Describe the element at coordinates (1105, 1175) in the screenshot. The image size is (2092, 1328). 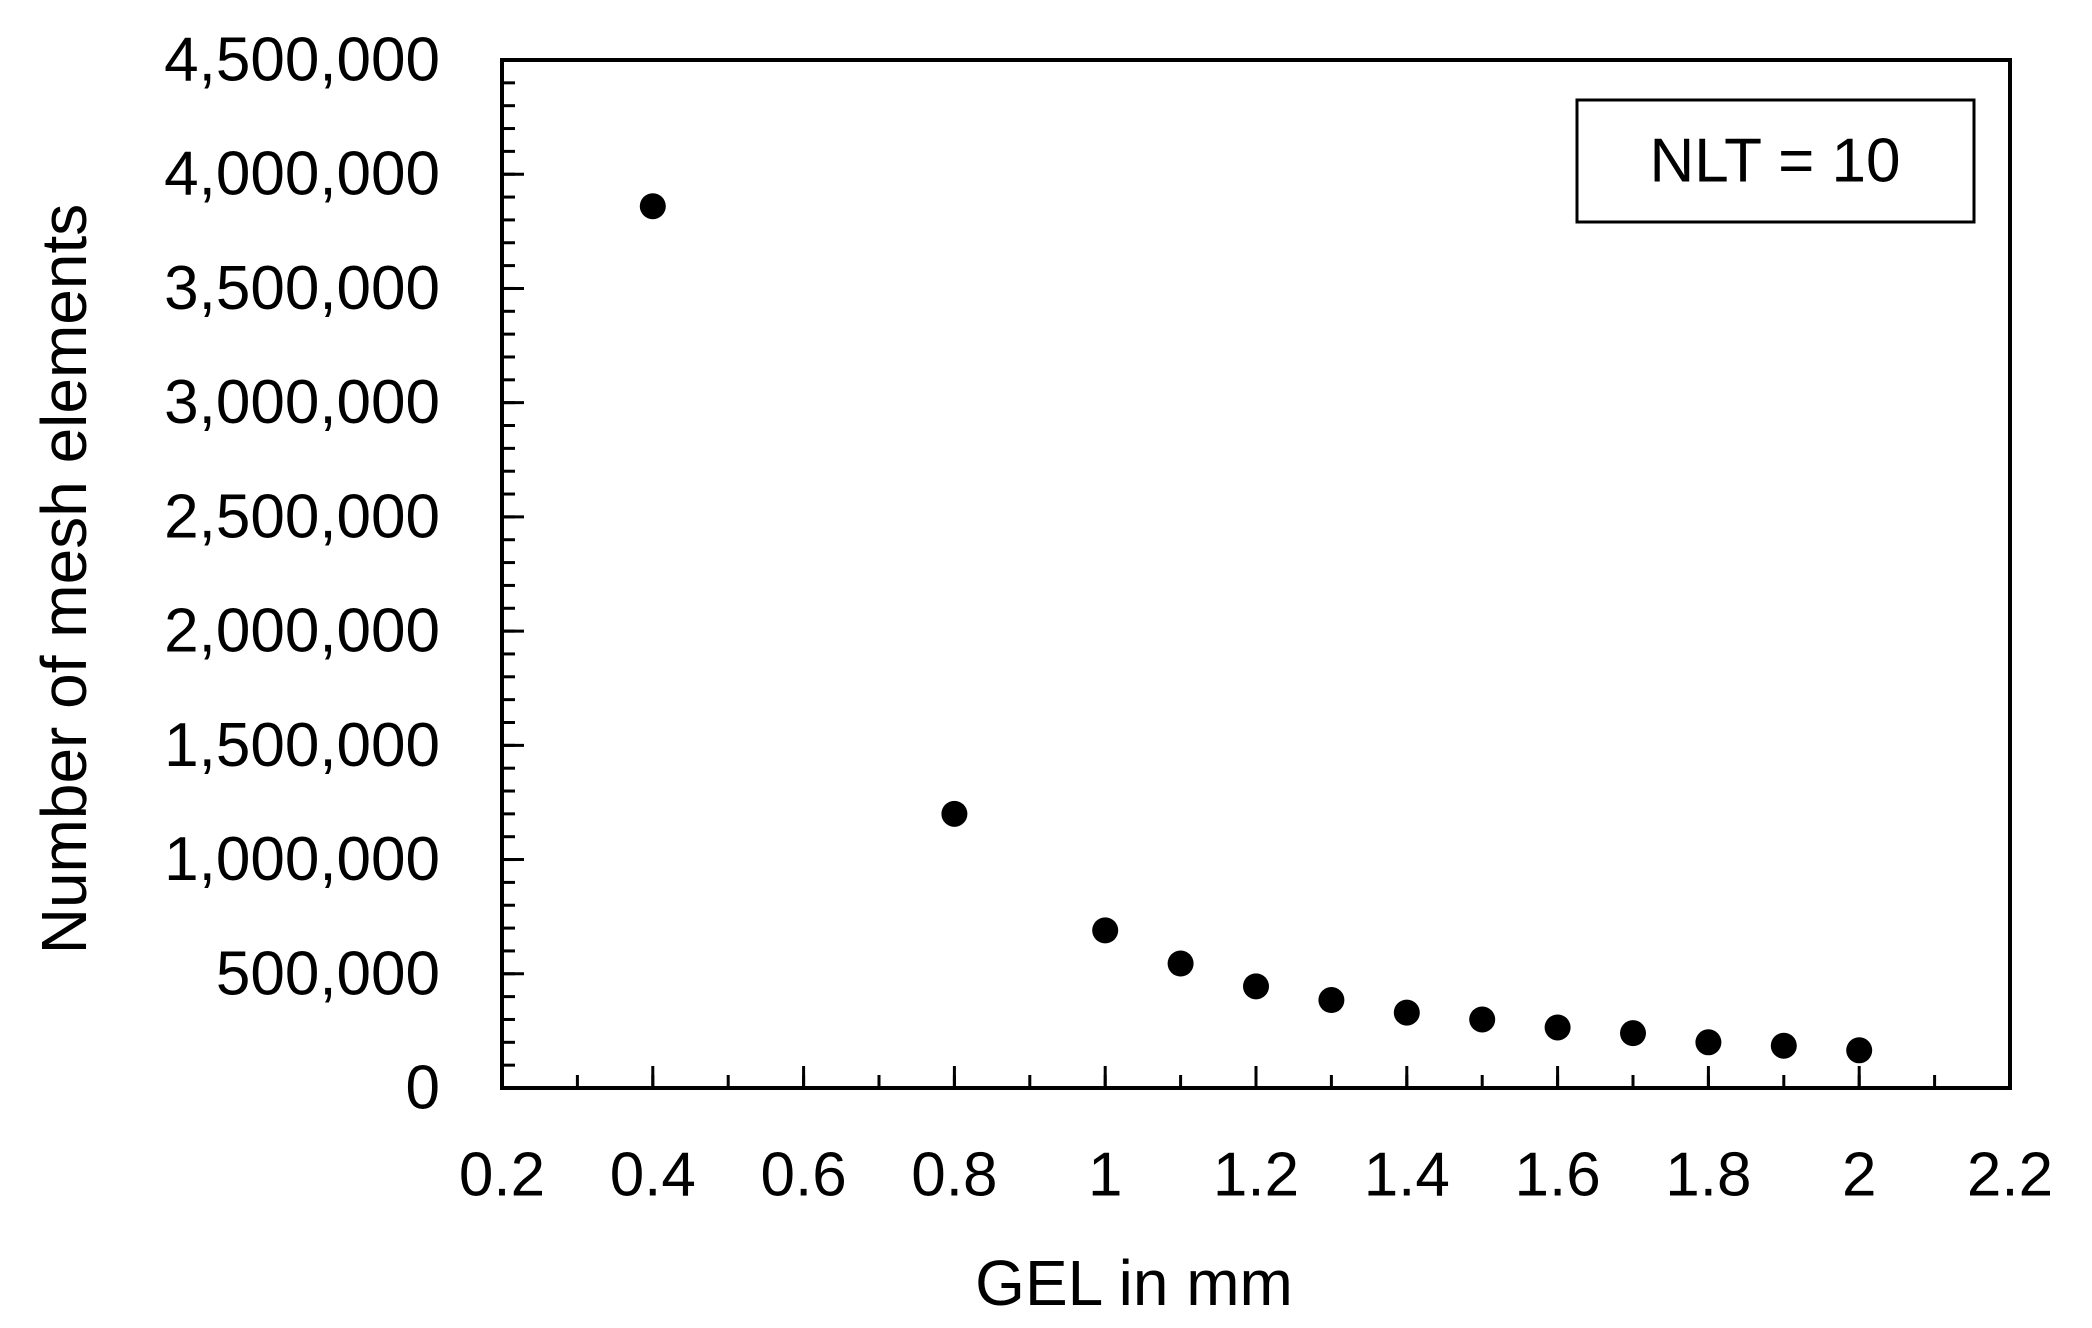
I see `x-tick-label: 1` at that location.